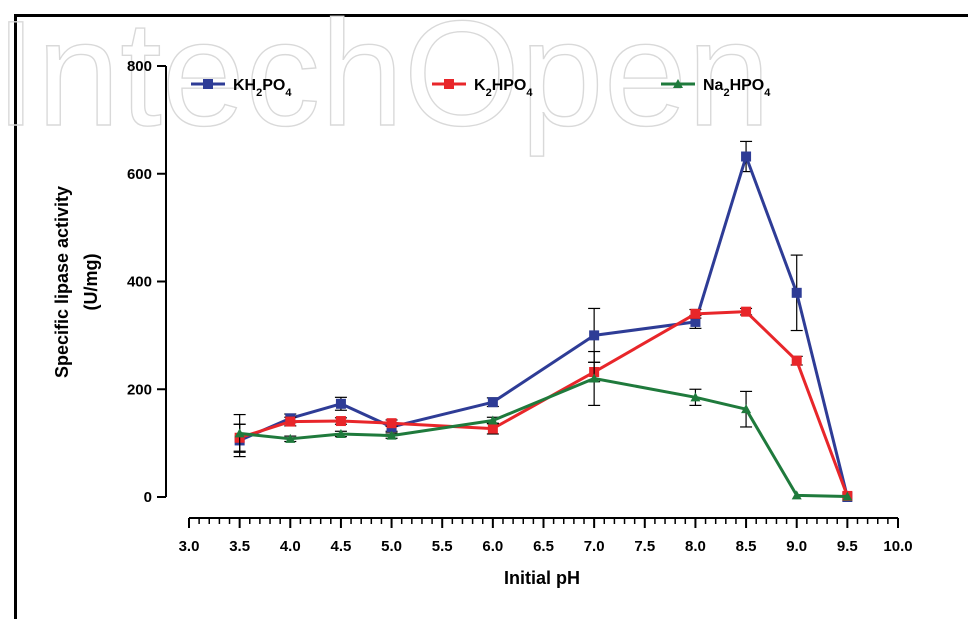 The height and width of the screenshot is (619, 968). What do you see at coordinates (139, 389) in the screenshot?
I see `y-tick-label: 200` at bounding box center [139, 389].